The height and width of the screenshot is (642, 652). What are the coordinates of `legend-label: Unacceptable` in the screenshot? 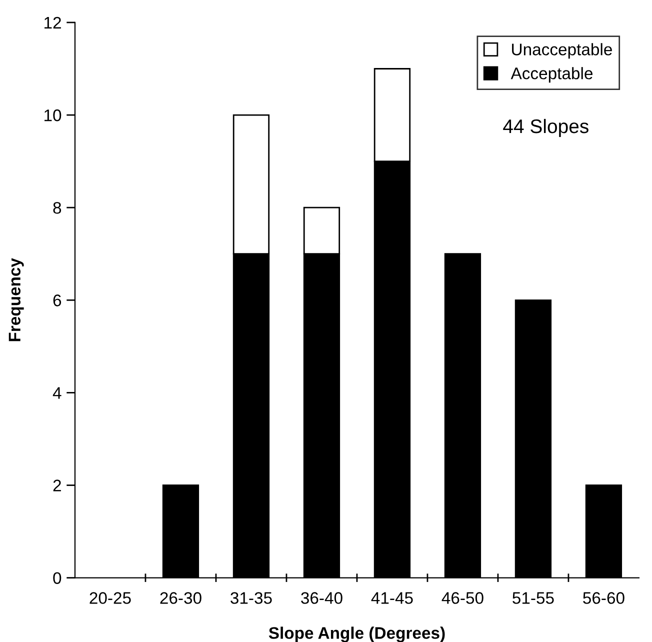 It's located at (562, 51).